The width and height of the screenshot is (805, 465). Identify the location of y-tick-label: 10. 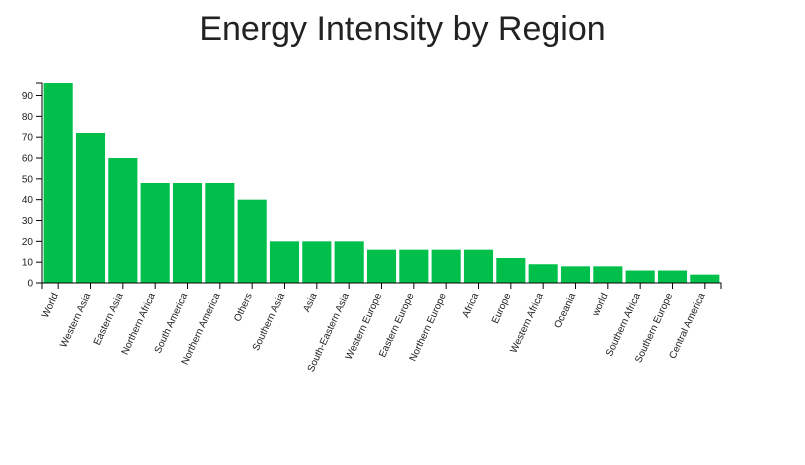
(28, 263).